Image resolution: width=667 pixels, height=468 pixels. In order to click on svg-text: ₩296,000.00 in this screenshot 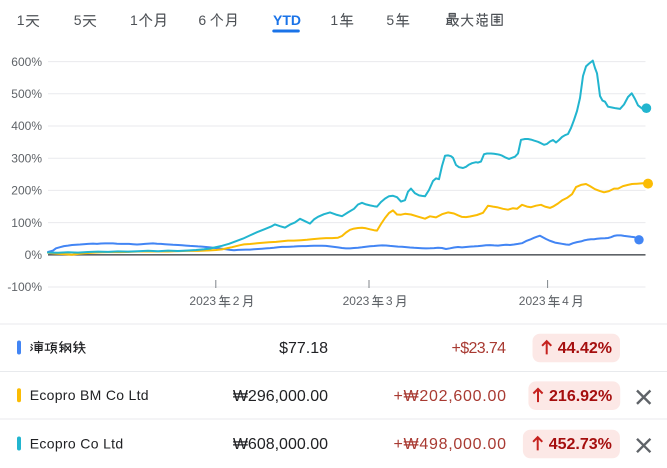, I will do `click(280, 396)`.